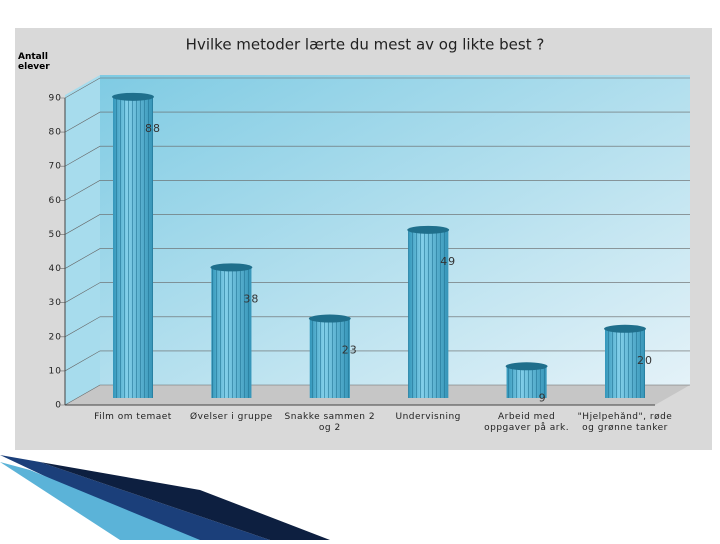 This screenshot has height=544, width=720. I want to click on x-tick-label: Arbeid med oppgaver på ark., so click(527, 422).